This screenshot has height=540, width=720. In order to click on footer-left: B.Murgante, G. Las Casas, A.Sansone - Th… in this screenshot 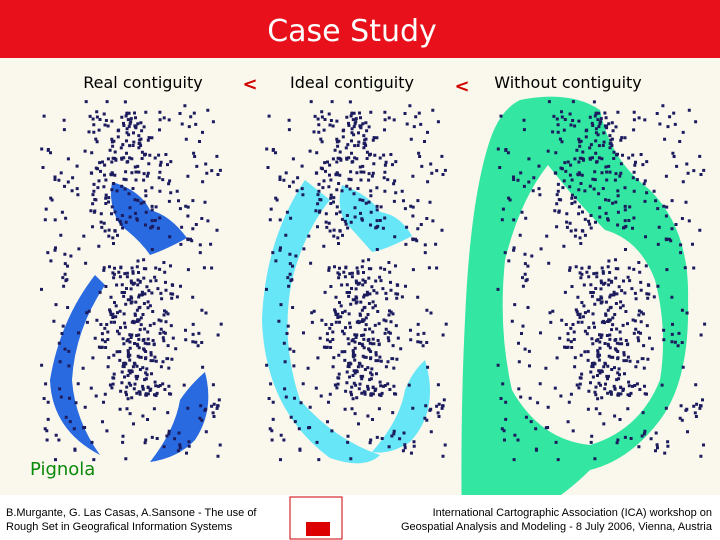, I will do `click(131, 513)`.